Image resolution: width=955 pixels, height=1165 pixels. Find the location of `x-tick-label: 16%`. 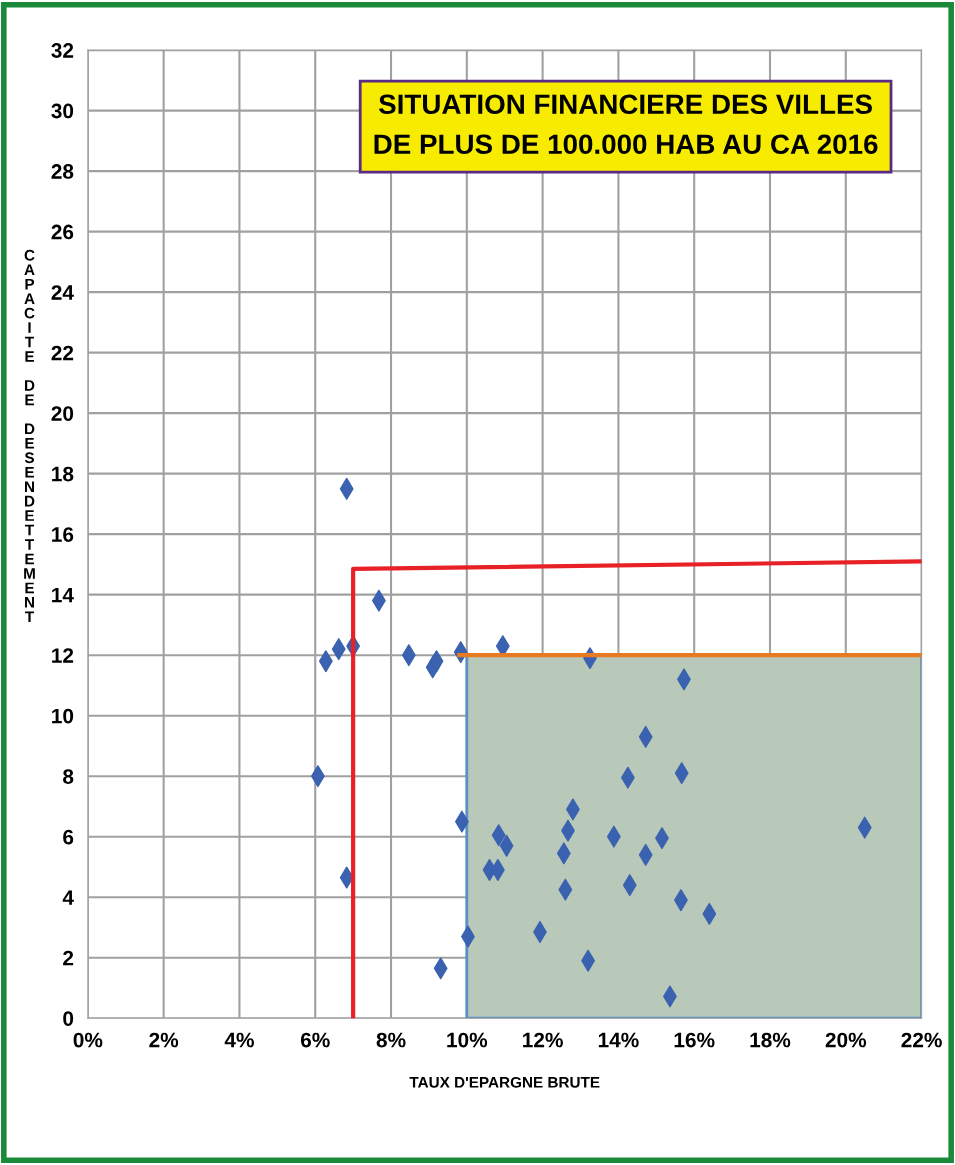

x-tick-label: 16% is located at coordinates (694, 1040).